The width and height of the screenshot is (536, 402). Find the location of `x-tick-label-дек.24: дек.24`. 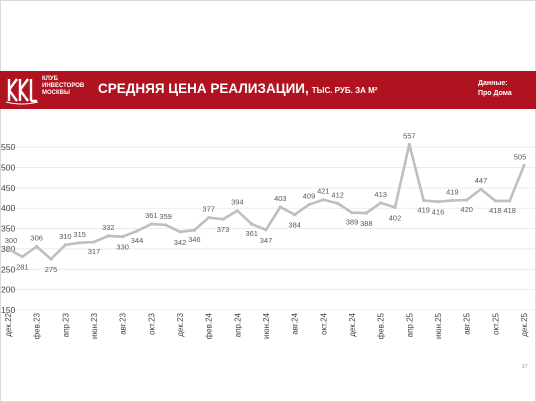

x-tick-label-дек.24: дек.24 is located at coordinates (352, 324).